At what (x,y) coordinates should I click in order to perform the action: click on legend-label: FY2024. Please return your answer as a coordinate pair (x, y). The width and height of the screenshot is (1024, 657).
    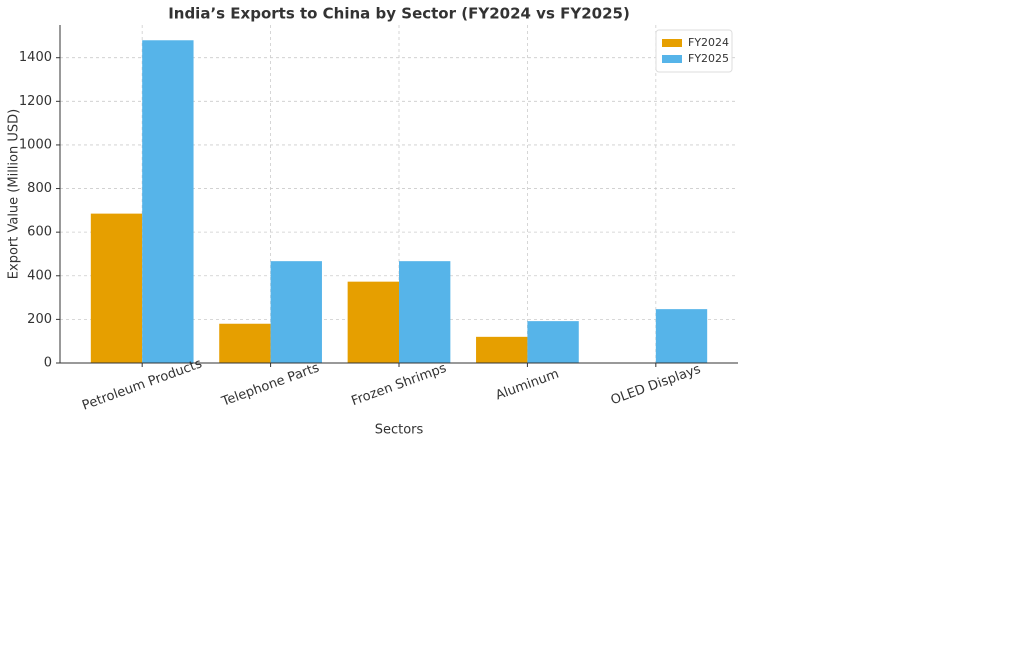
    Looking at the image, I should click on (708, 42).